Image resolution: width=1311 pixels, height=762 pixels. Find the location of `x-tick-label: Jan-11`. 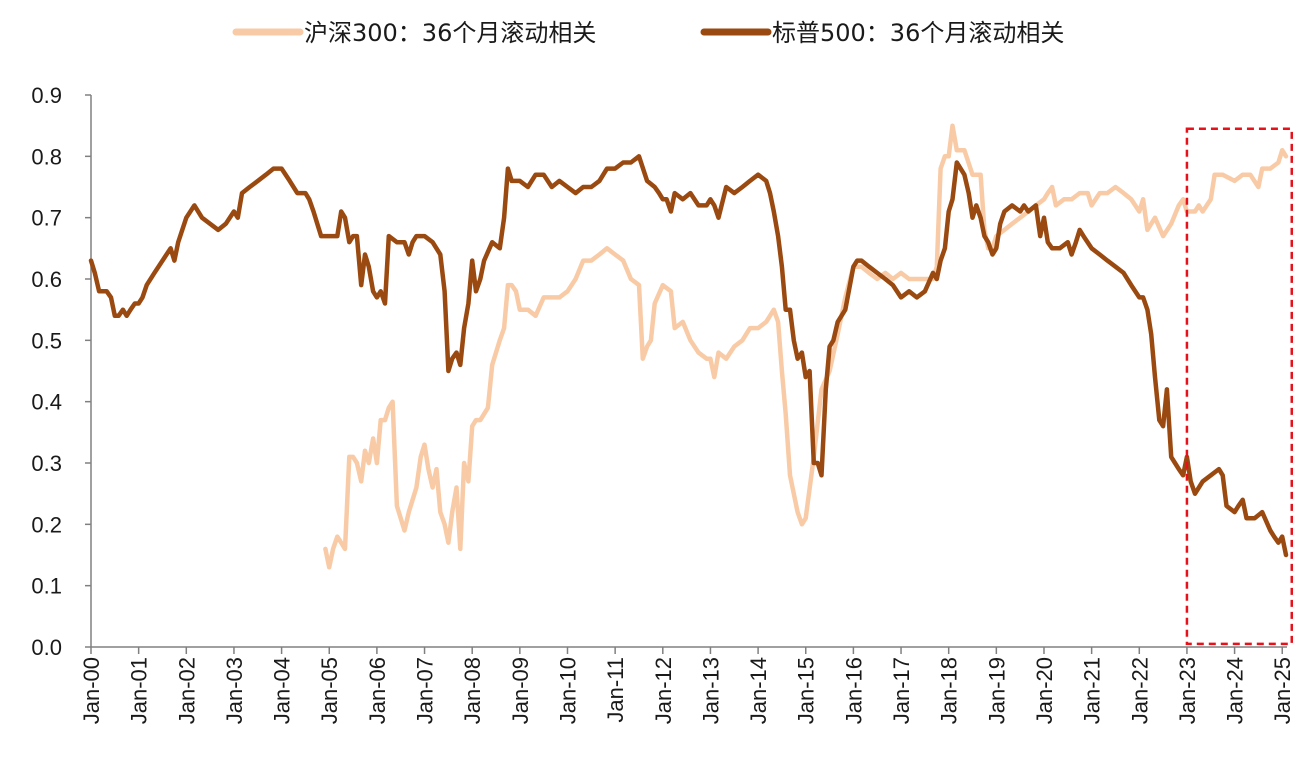

x-tick-label: Jan-11 is located at coordinates (615, 690).